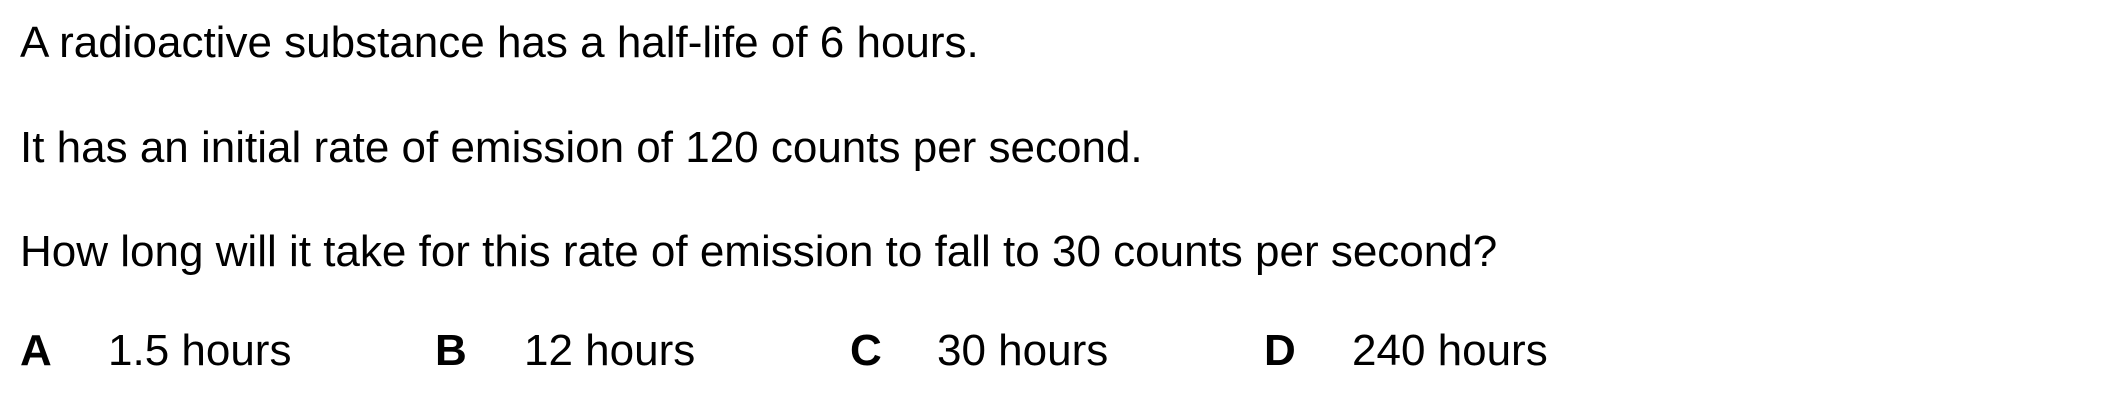 The width and height of the screenshot is (2101, 411). Describe the element at coordinates (610, 350) in the screenshot. I see `option-b-text: 12 hours` at that location.